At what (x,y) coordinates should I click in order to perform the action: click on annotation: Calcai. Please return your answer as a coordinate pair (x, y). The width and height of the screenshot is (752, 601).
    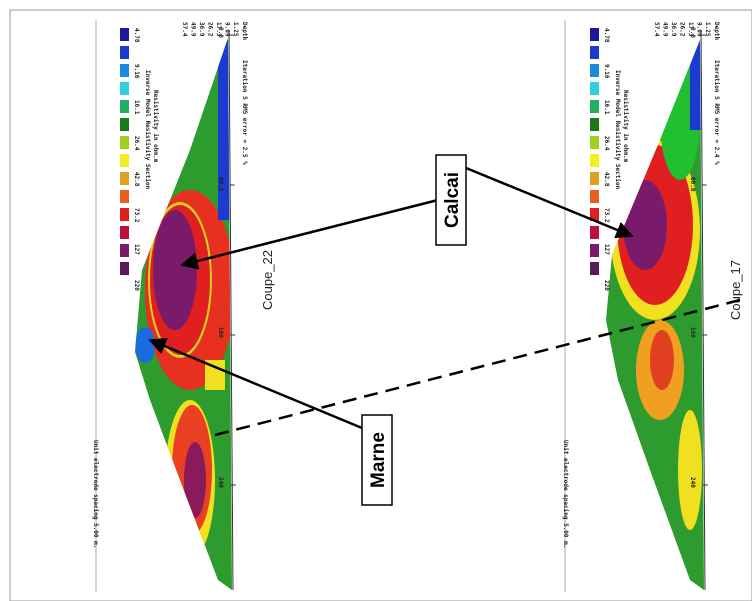
    Looking at the image, I should click on (452, 200).